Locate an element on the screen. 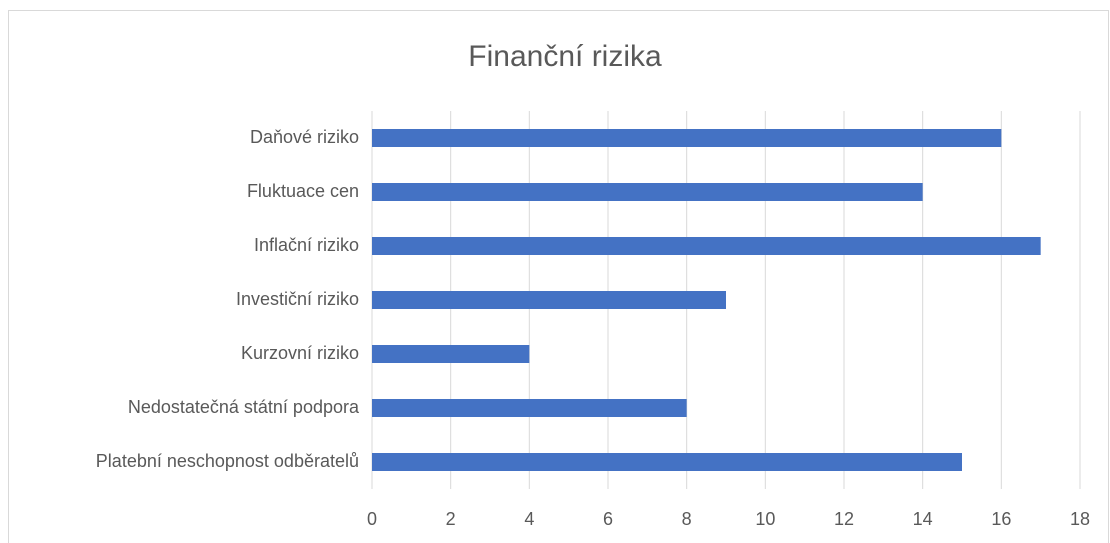 The width and height of the screenshot is (1110, 543). y-tick-label: Daňové riziko is located at coordinates (304, 137).